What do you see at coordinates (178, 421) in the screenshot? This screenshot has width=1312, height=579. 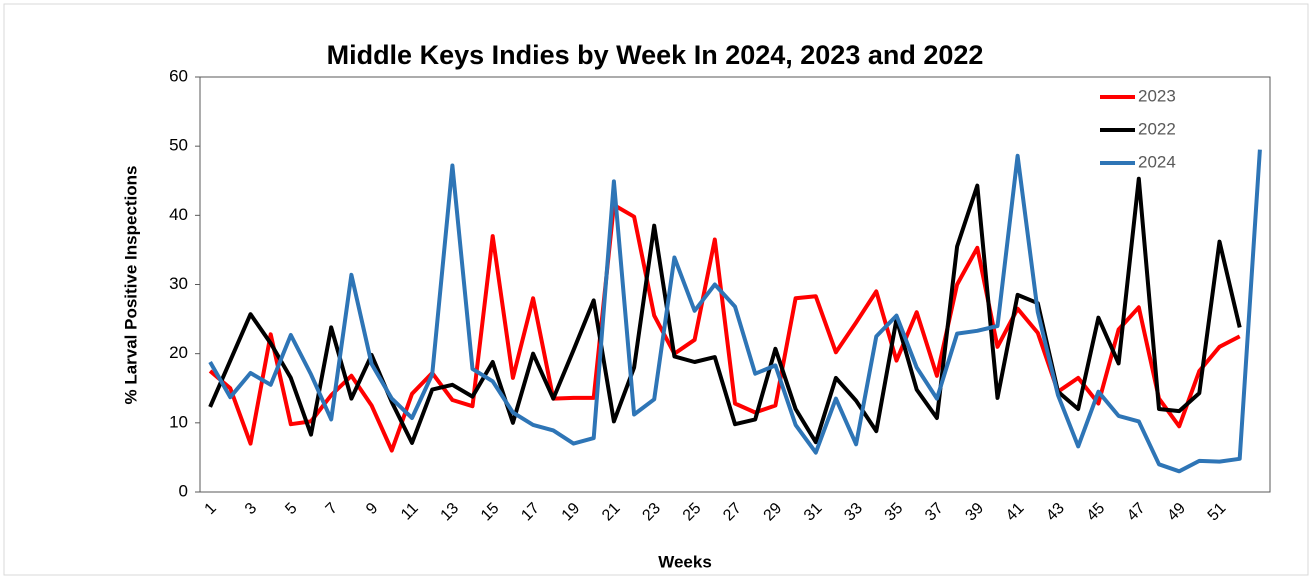 I see `y-tick-label: 10` at bounding box center [178, 421].